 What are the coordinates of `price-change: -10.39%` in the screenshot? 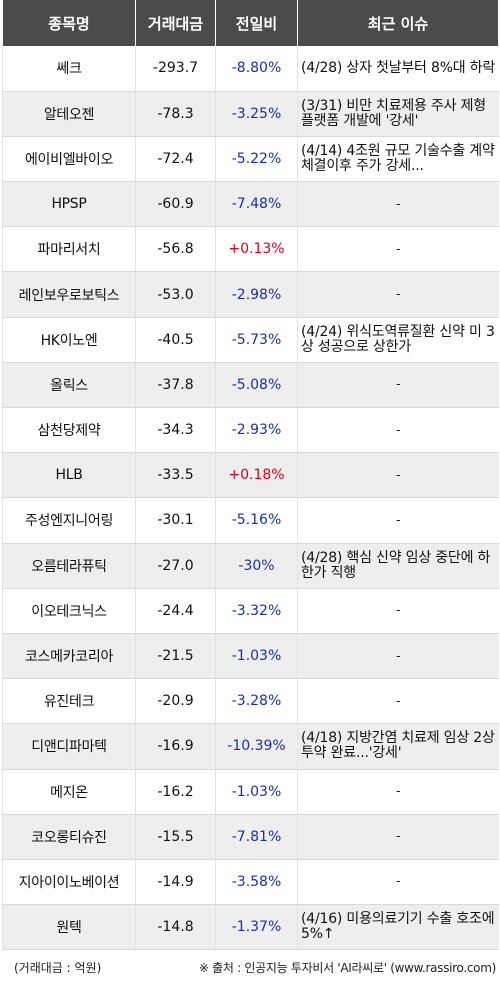 It's located at (256, 746).